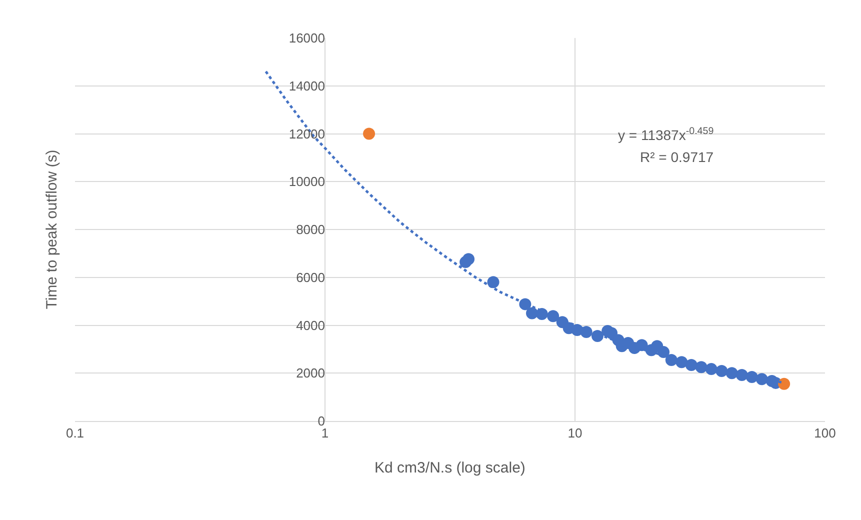 Image resolution: width=861 pixels, height=520 pixels. Describe the element at coordinates (310, 277) in the screenshot. I see `y-tick-label: 6000` at that location.